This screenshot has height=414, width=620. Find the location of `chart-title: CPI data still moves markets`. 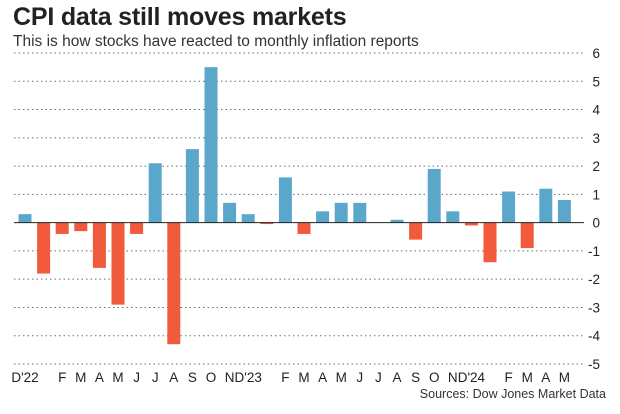

chart-title: CPI data still moves markets is located at coordinates (180, 17).